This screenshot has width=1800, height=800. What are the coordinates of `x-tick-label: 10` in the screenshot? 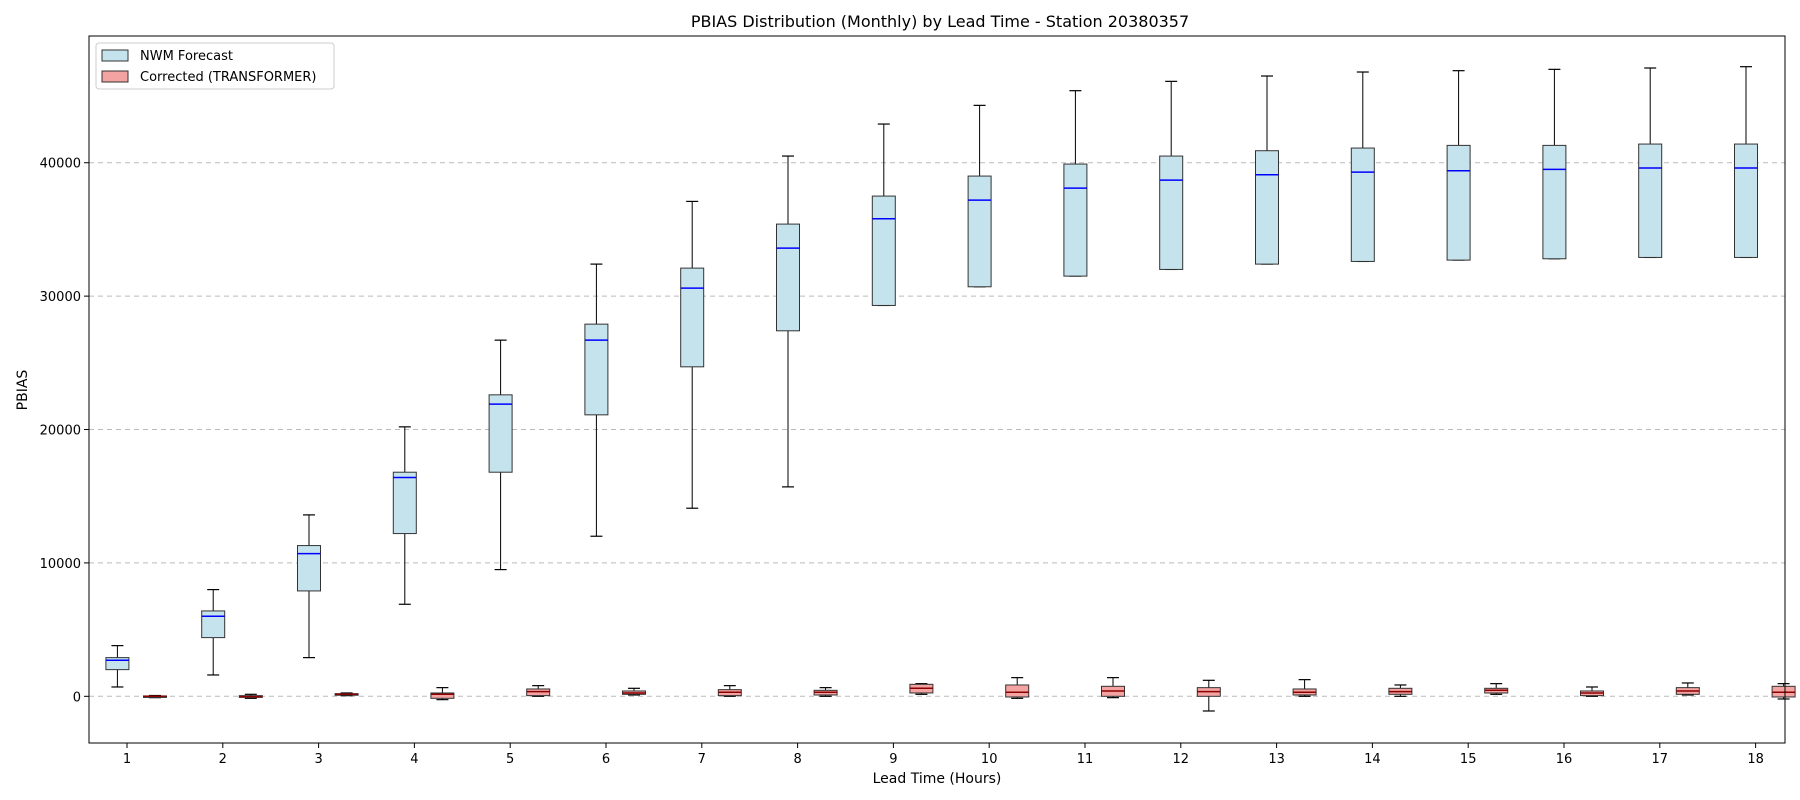 It's located at (989, 759).